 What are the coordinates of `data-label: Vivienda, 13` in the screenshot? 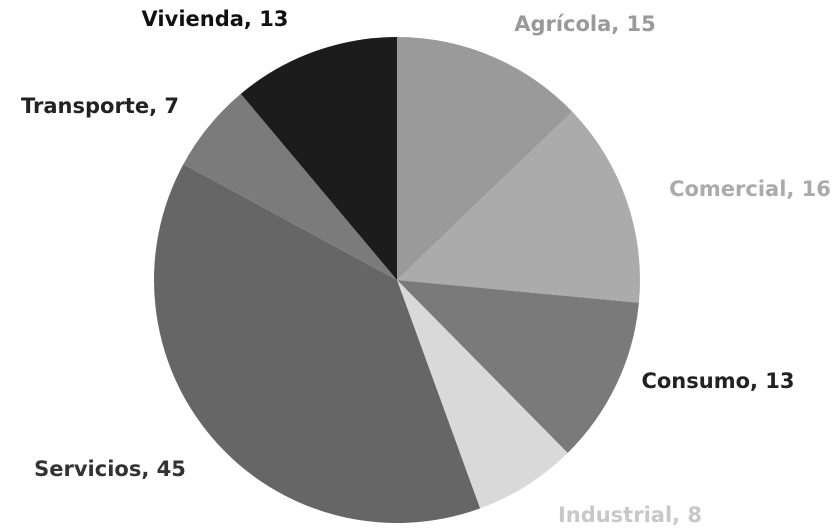 It's located at (215, 19).